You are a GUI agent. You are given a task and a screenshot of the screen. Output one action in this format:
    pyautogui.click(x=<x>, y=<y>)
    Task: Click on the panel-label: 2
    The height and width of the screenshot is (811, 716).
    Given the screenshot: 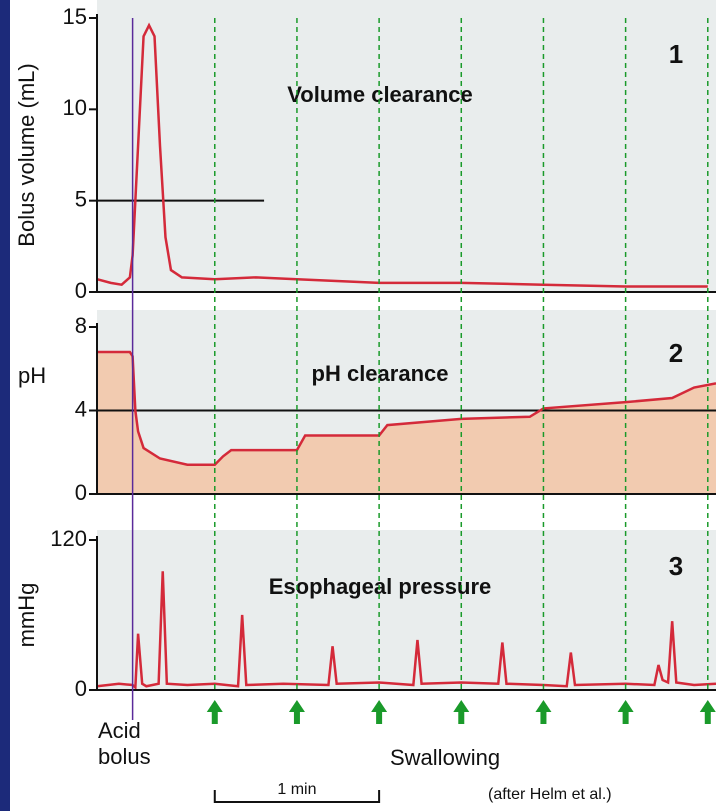 What is the action you would take?
    pyautogui.click(x=676, y=353)
    